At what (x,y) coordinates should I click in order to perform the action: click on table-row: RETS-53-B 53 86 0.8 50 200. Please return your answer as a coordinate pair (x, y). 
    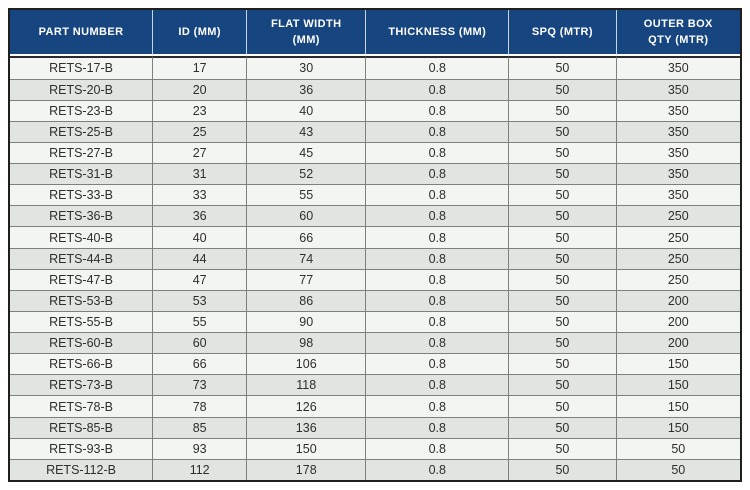
    Looking at the image, I should click on (375, 301).